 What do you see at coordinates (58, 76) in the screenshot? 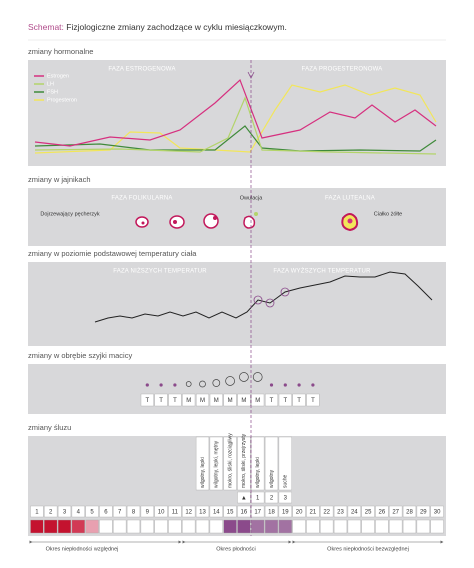
I see `legend-label: Estrogen` at bounding box center [58, 76].